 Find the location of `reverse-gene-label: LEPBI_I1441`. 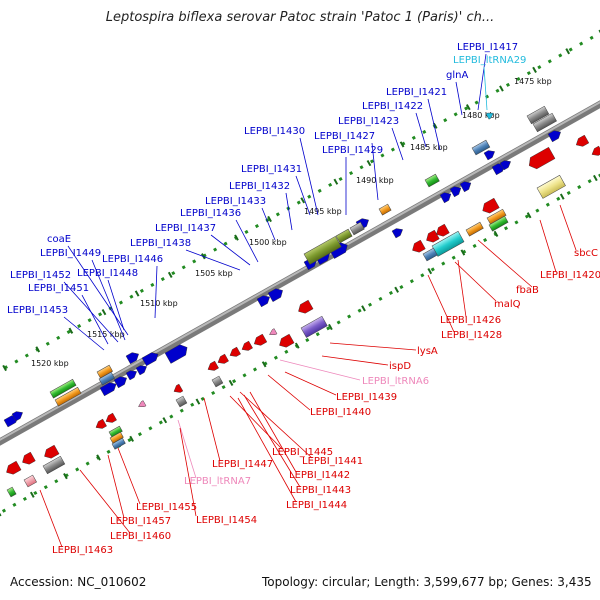

reverse-gene-label: LEPBI_I1441 is located at coordinates (332, 461).